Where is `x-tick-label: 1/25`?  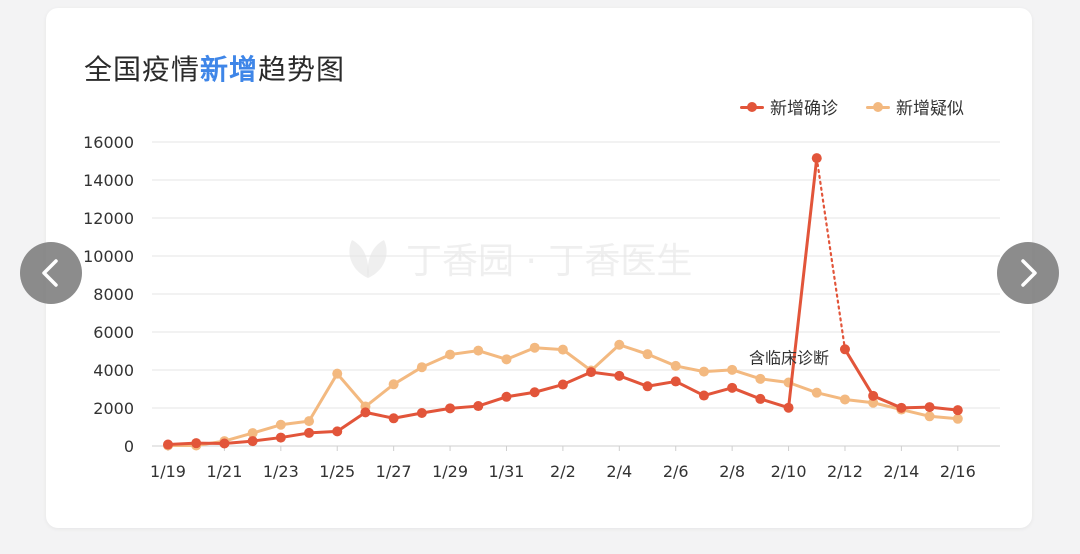
x-tick-label: 1/25 is located at coordinates (337, 471).